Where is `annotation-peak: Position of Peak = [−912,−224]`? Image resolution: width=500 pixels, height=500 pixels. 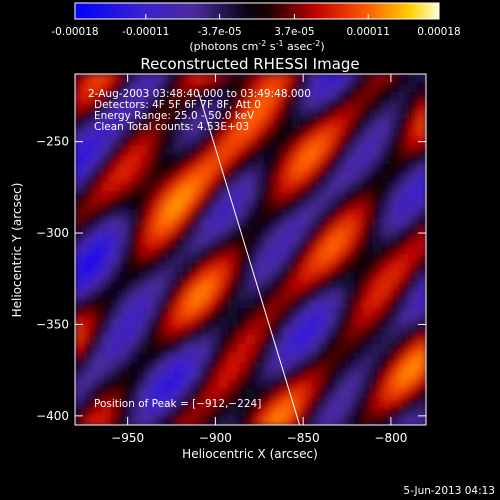 annotation-peak: Position of Peak = [−912,−224] is located at coordinates (177, 404).